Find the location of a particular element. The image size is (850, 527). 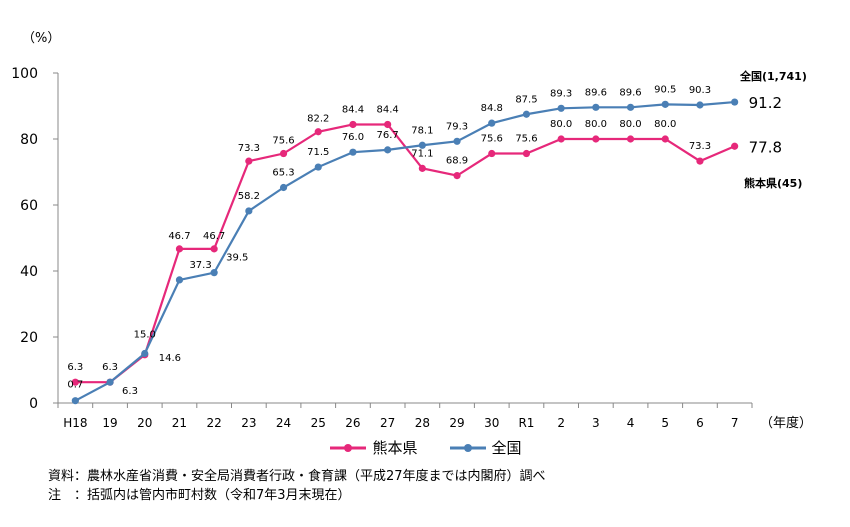

x-tick-label: 29 is located at coordinates (456, 423).